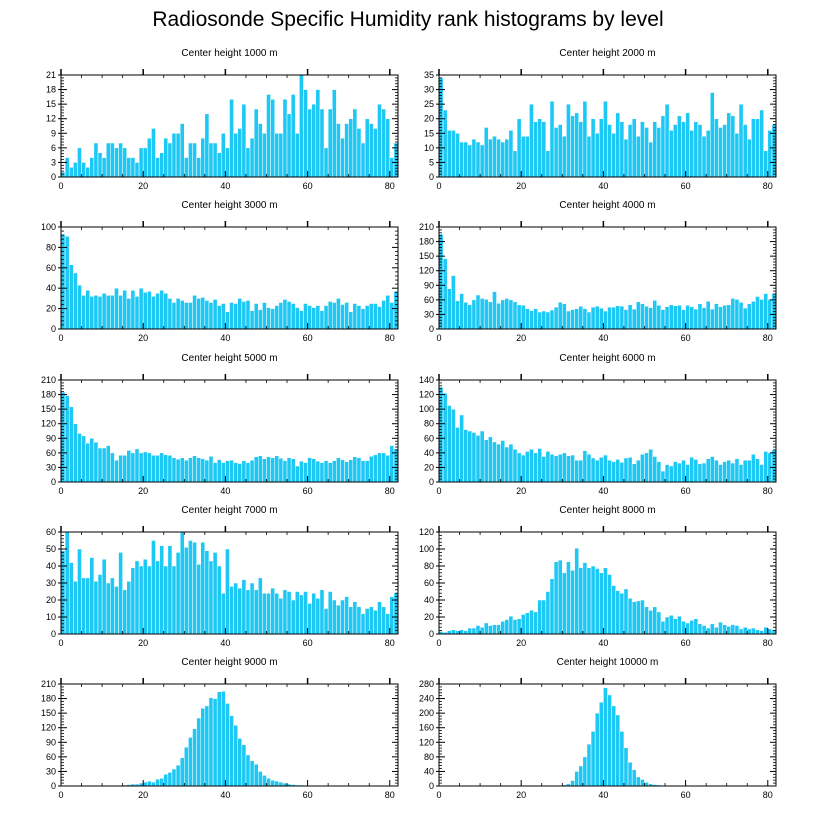 The width and height of the screenshot is (816, 824). What do you see at coordinates (53, 162) in the screenshot?
I see `y-tick-label: 3` at bounding box center [53, 162].